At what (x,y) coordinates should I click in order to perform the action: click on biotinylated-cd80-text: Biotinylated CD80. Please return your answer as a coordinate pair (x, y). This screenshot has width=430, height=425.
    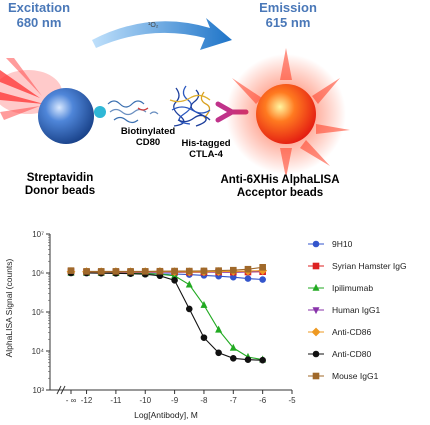
    Looking at the image, I should click on (148, 137).